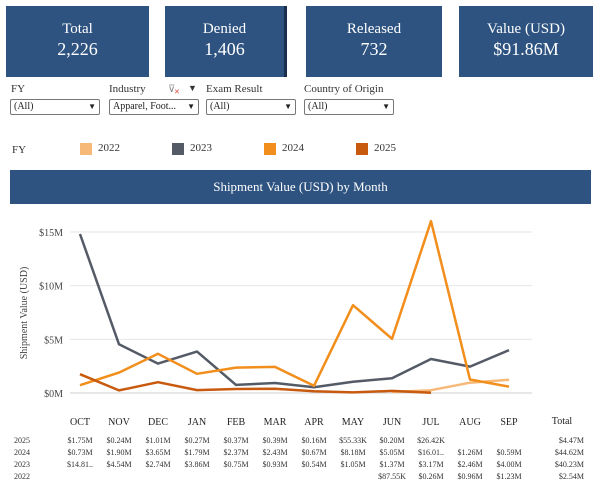 Image resolution: width=600 pixels, height=488 pixels. Describe the element at coordinates (234, 89) in the screenshot. I see `filter-exam-result-label: Exam Result` at that location.